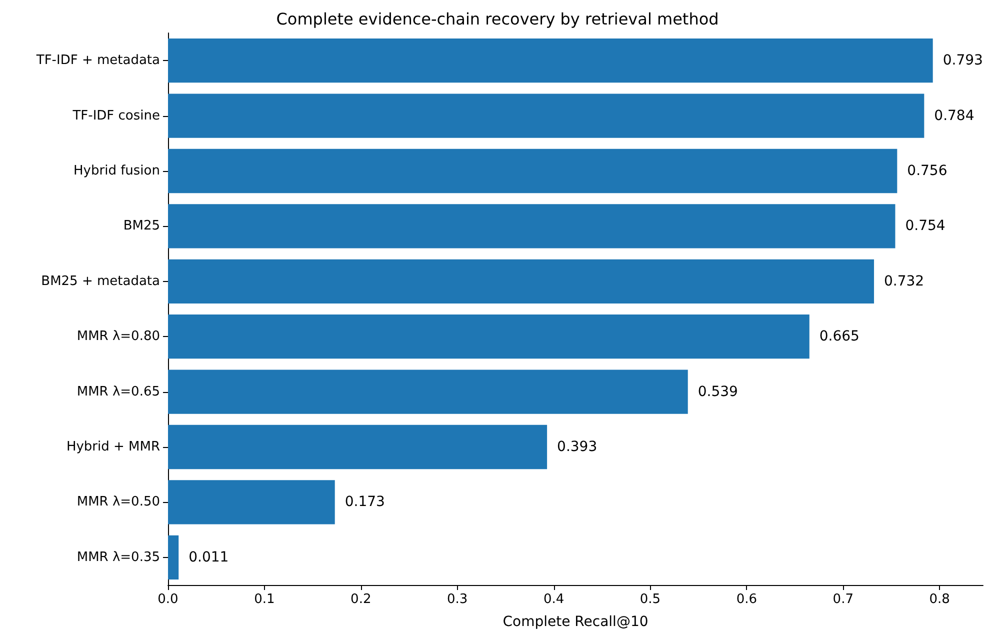 The image size is (995, 638). I want to click on y-tick-label: TF-IDF + metadata, so click(97, 60).